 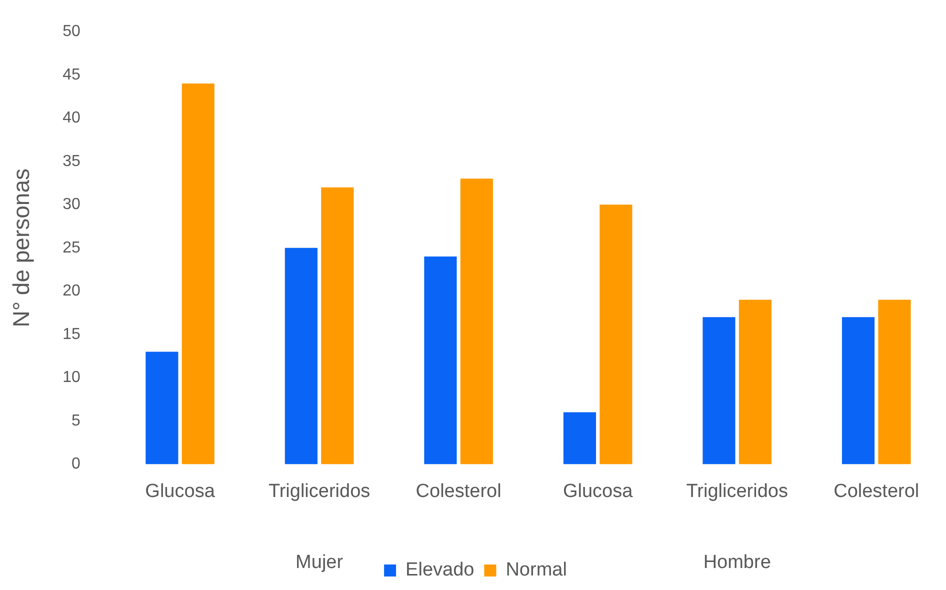 What do you see at coordinates (737, 563) in the screenshot?
I see `text: Hombre` at bounding box center [737, 563].